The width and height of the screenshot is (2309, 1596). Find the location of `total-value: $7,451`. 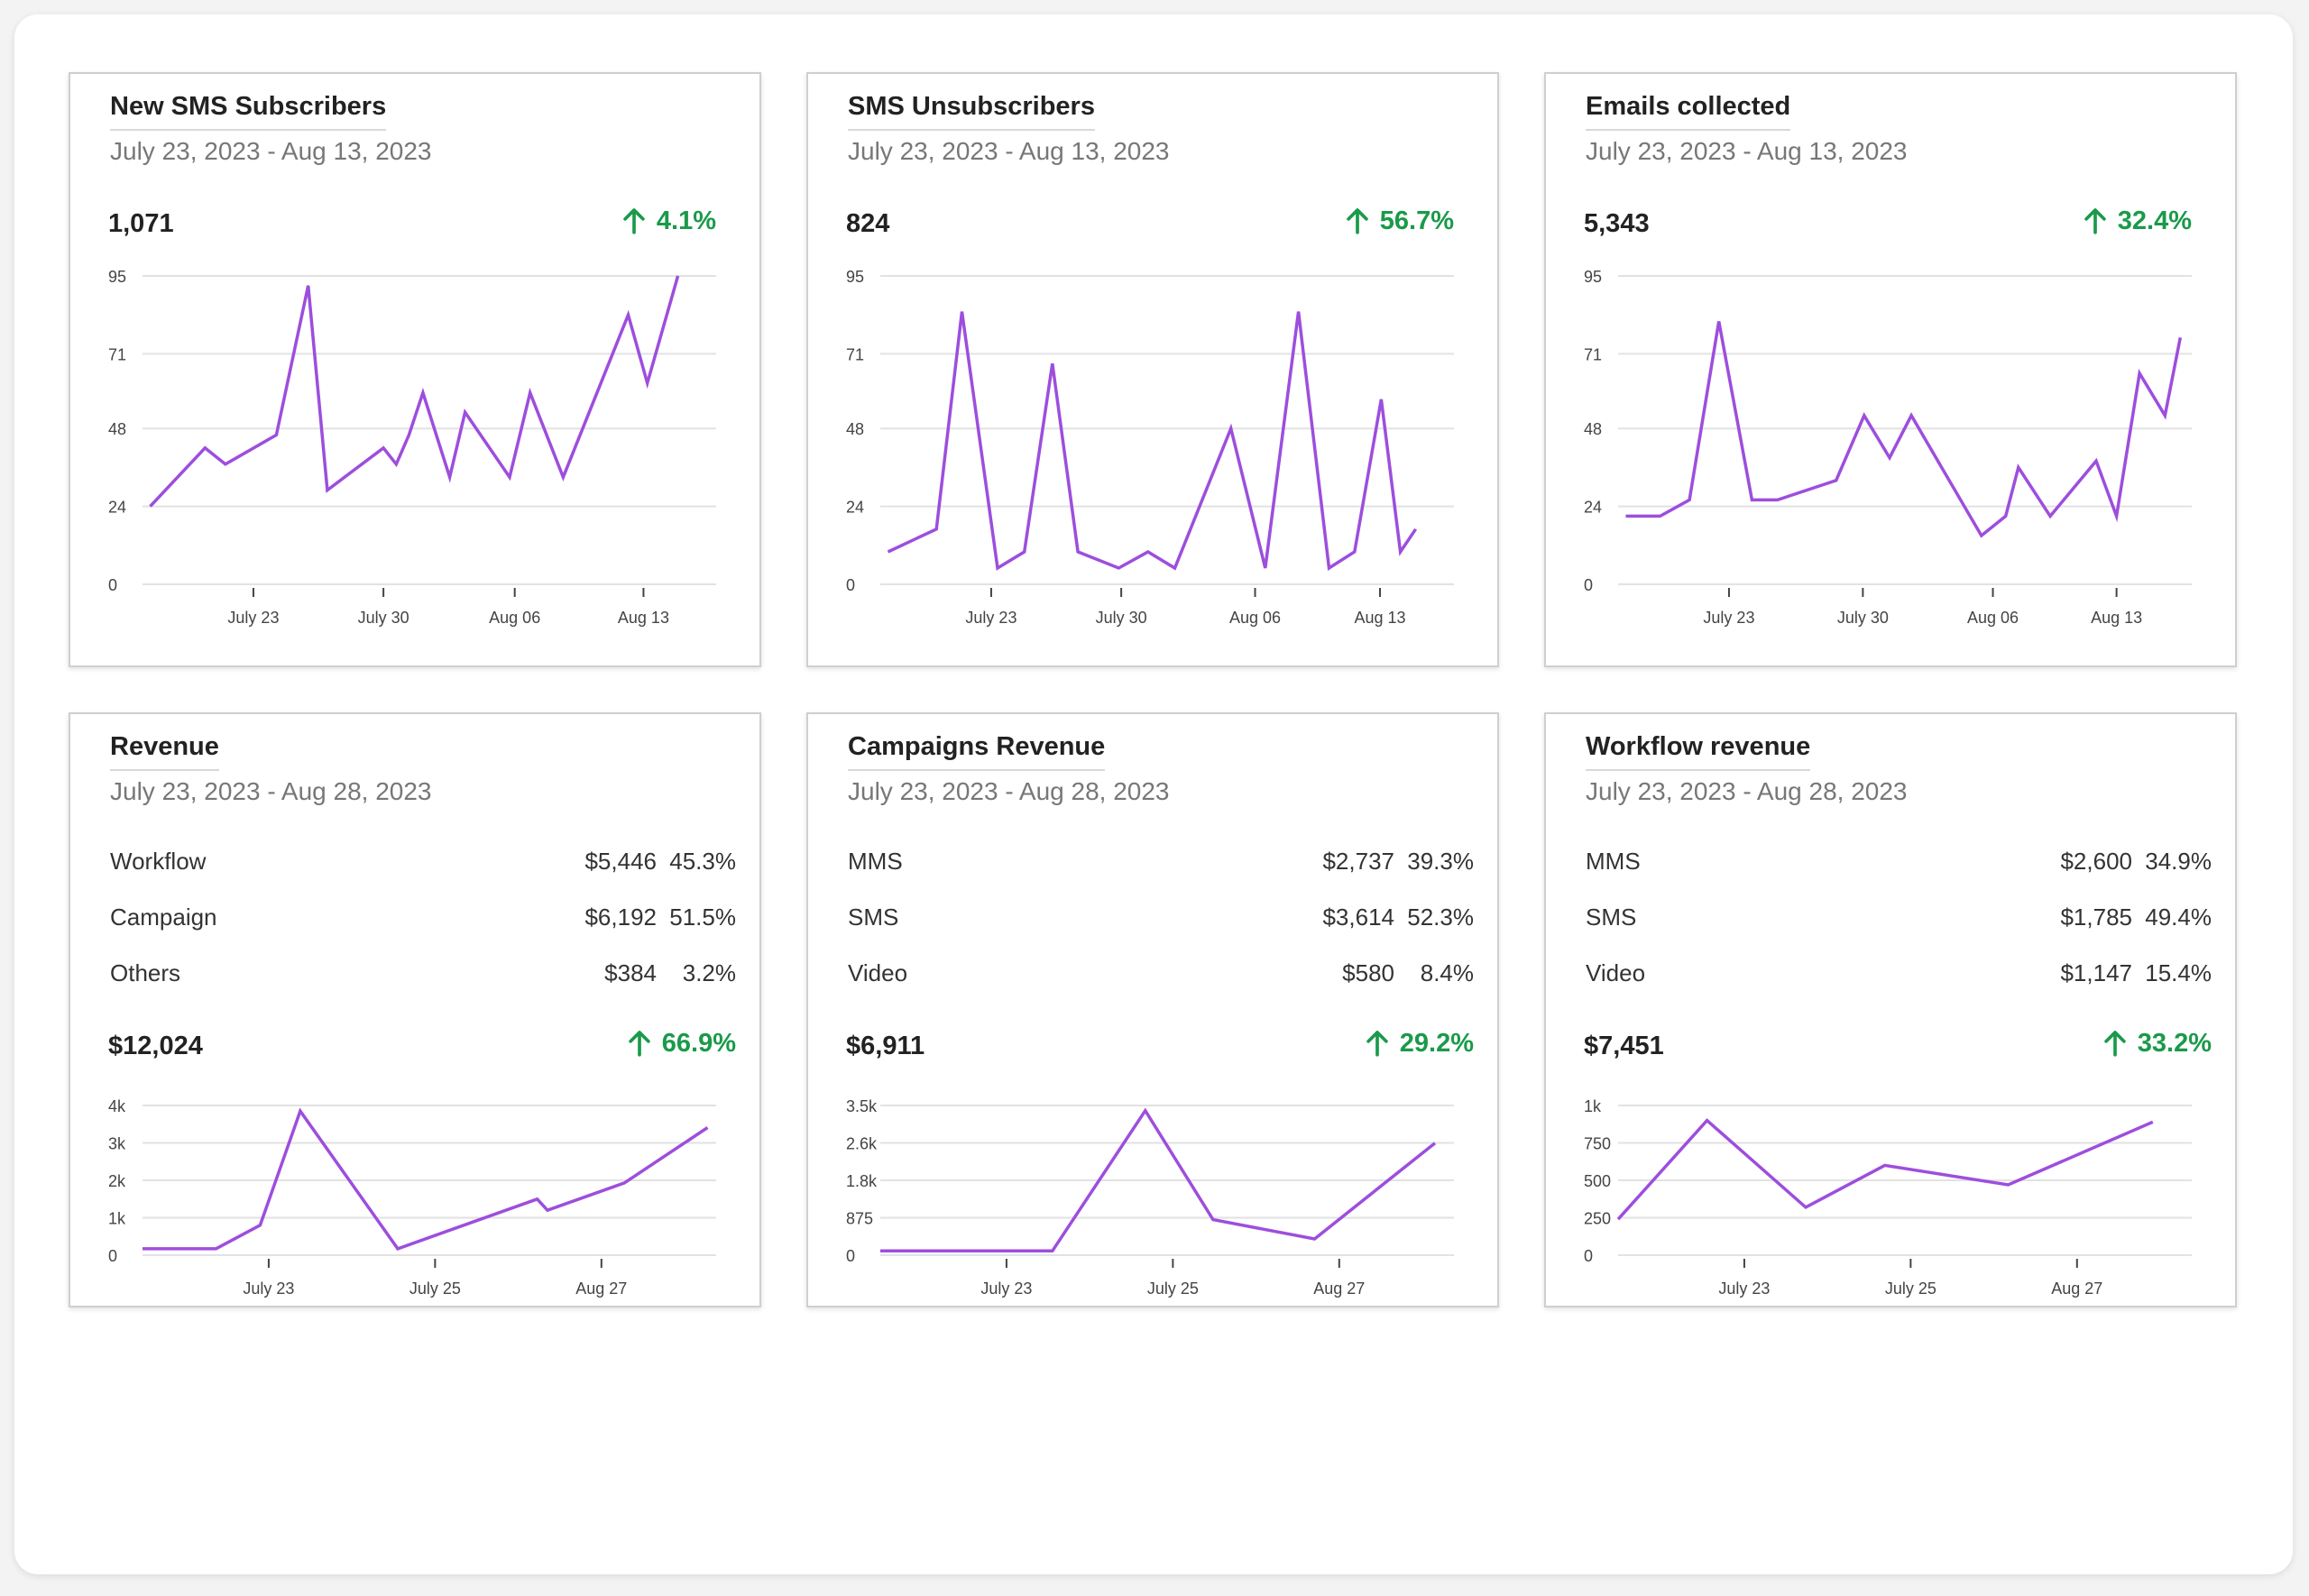

total-value: $7,451 is located at coordinates (1624, 1046).